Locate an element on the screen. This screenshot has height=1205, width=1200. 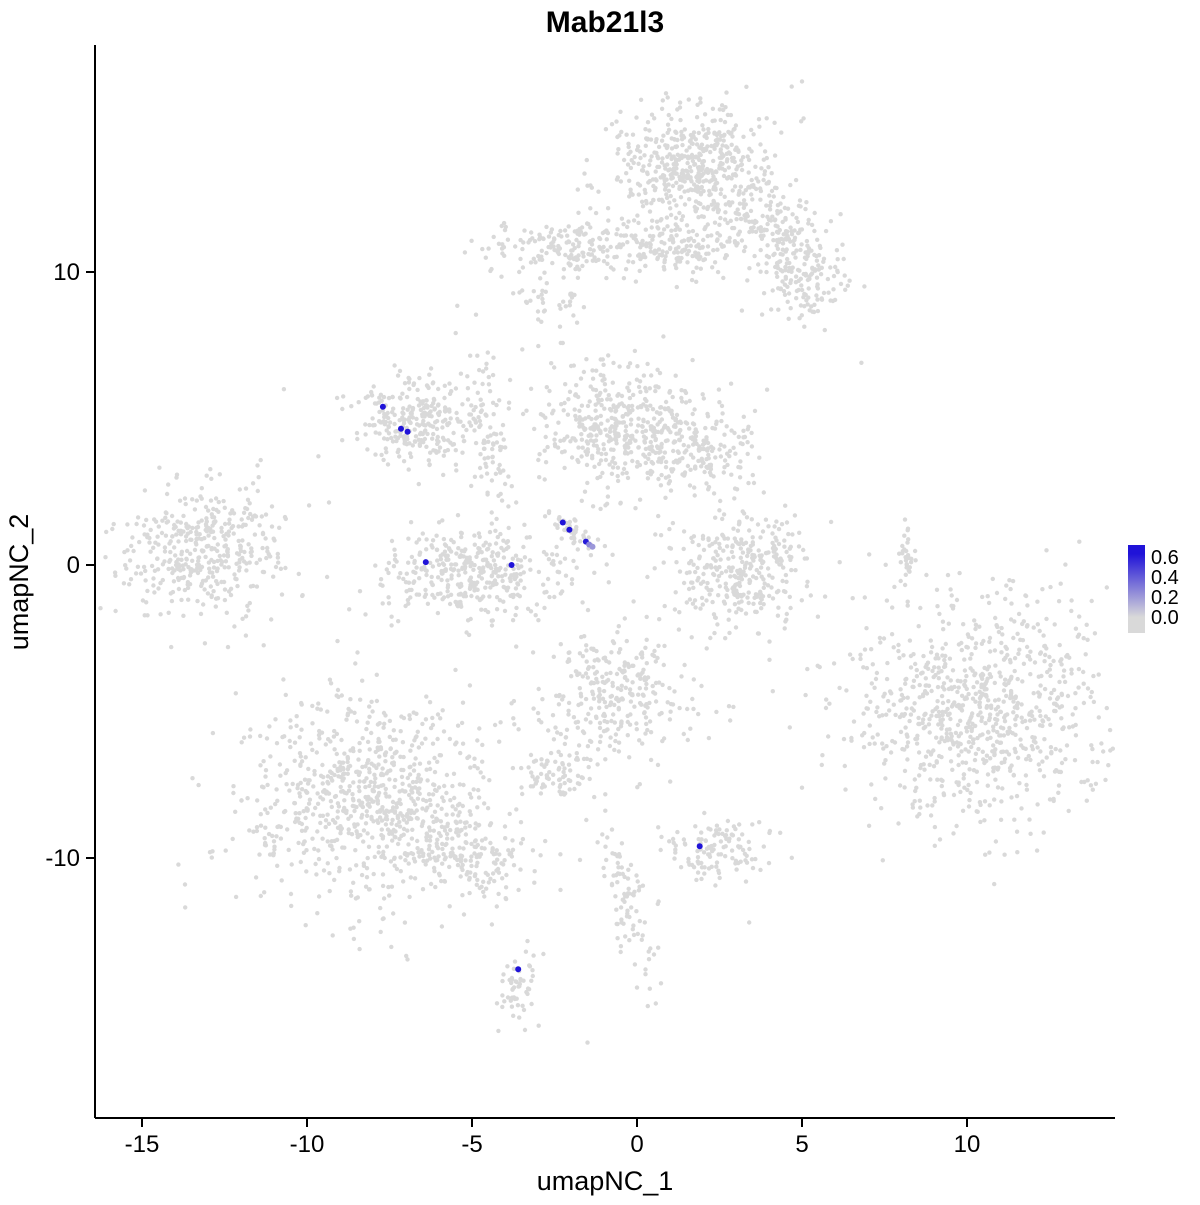
x-tick-label: 5 is located at coordinates (801, 1144).